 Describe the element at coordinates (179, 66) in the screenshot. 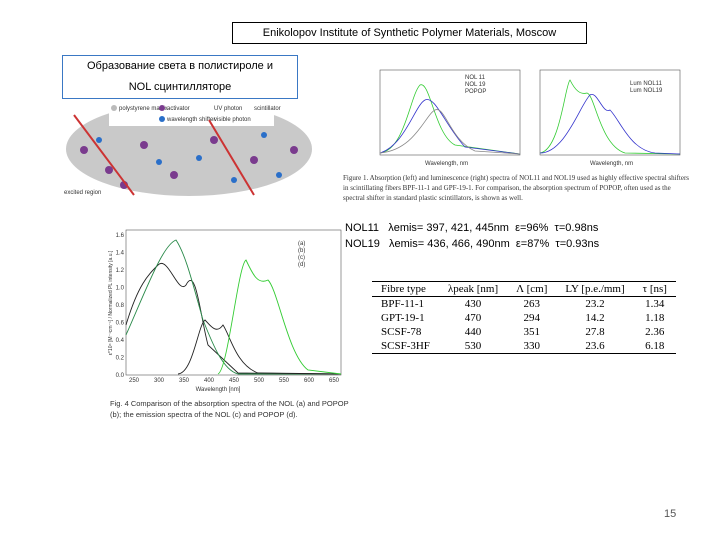

I see `note-line: Образование света в полистироле и` at that location.